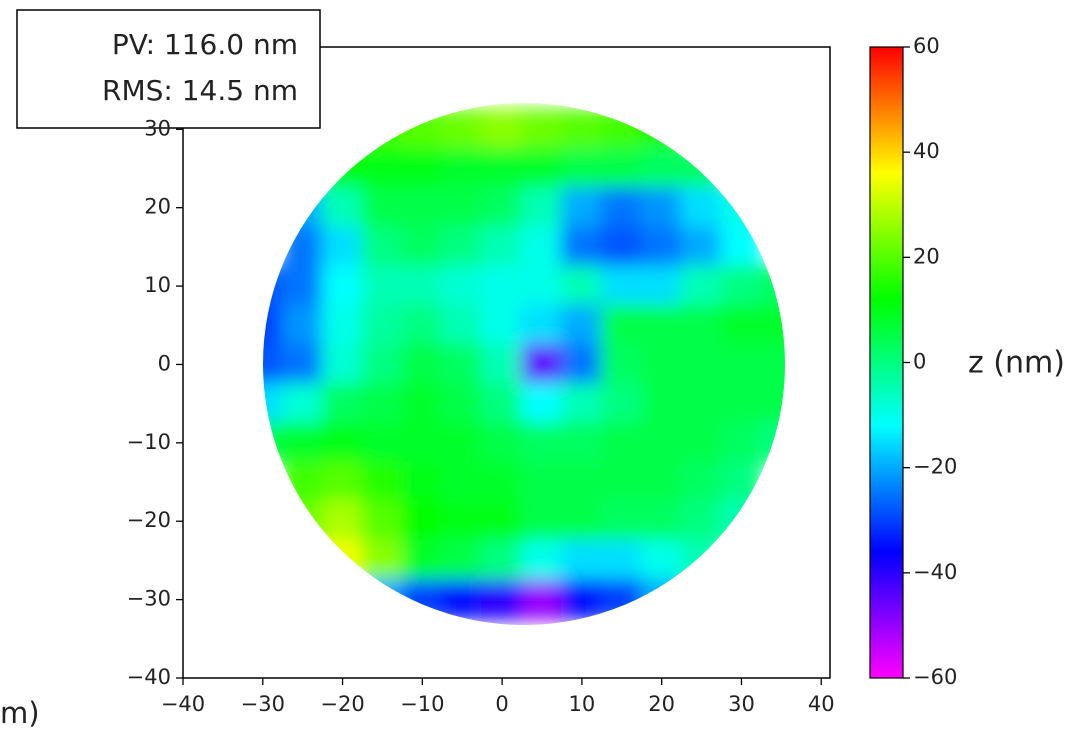  I want to click on x-tick-label: −40, so click(183, 704).